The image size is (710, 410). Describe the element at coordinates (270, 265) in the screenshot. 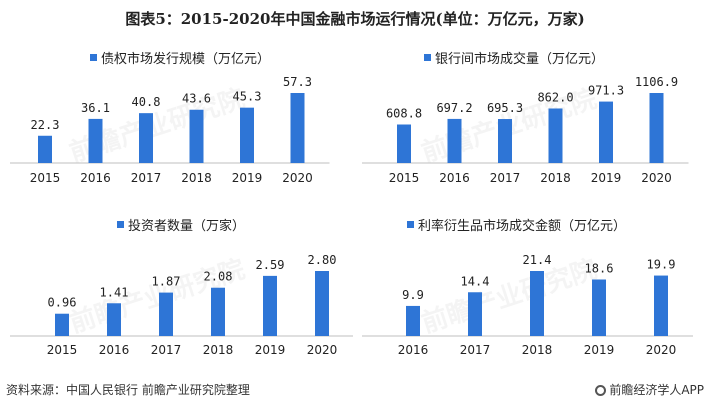

I see `data-label: 2.59` at that location.